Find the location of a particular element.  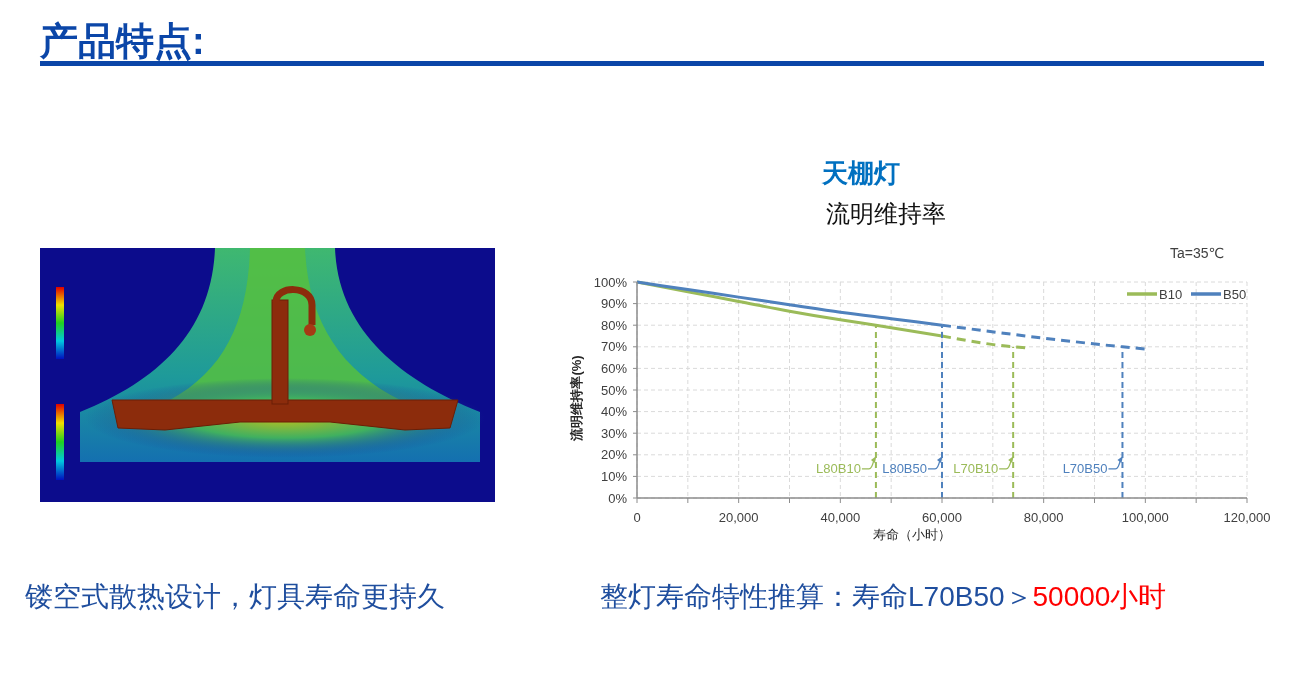

text: Ta=35℃ is located at coordinates (1197, 253).